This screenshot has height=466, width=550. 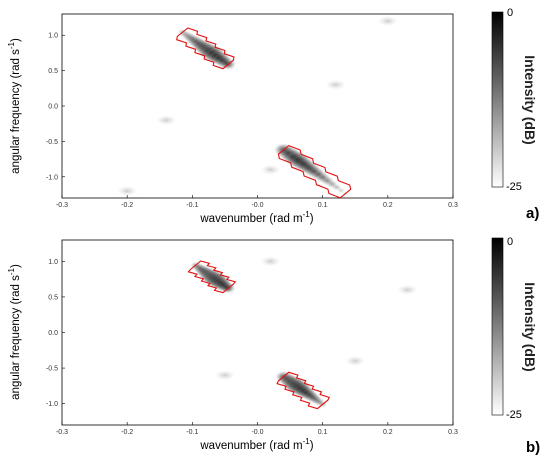 I want to click on panel-label: b), so click(x=533, y=447).